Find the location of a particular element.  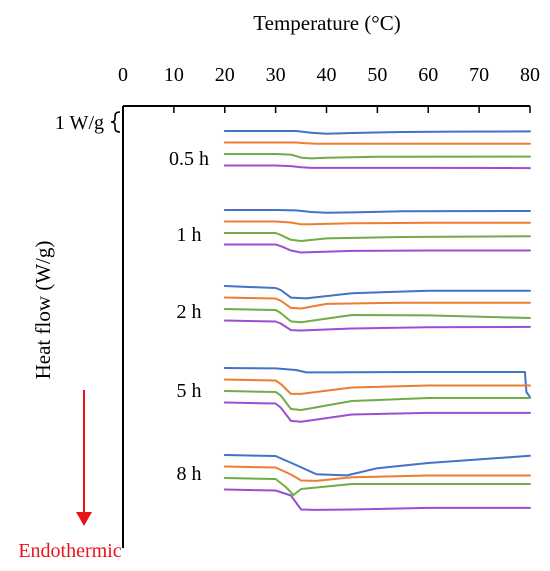

group-label: 1 h is located at coordinates (189, 235).